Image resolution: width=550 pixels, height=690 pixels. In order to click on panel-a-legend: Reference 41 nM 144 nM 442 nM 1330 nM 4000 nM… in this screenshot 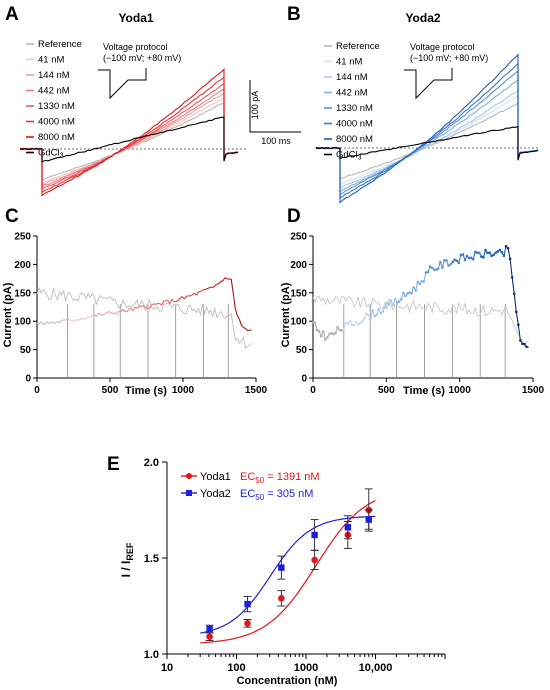, I will do `click(54, 99)`.